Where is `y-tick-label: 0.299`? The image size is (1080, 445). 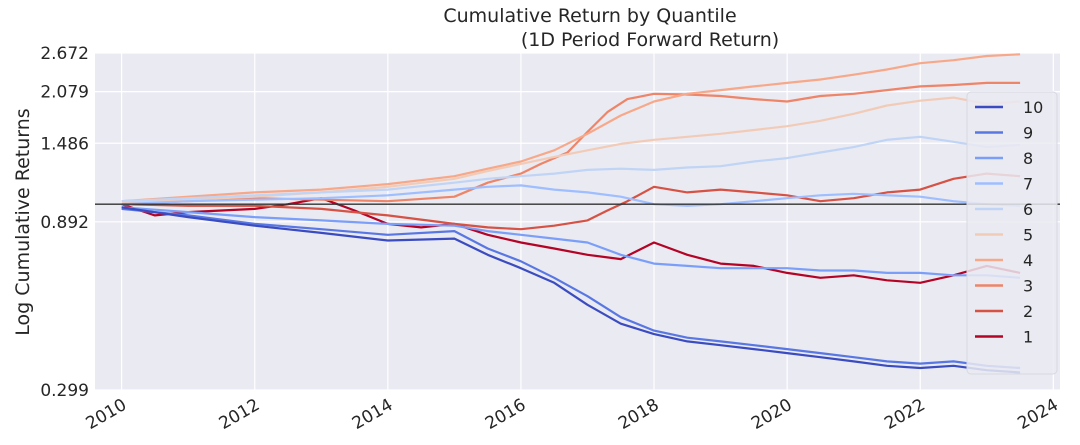 y-tick-label: 0.299 is located at coordinates (64, 391).